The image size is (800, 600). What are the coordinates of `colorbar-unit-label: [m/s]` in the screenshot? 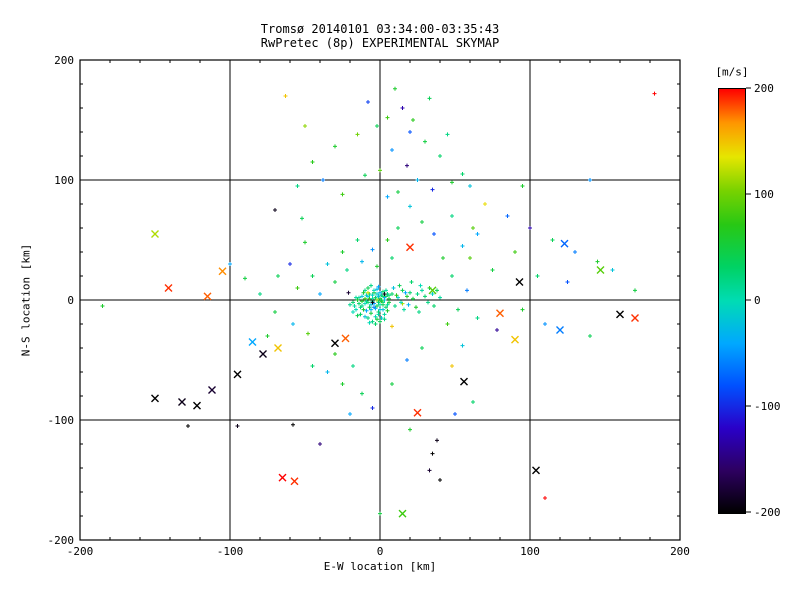 It's located at (732, 72).